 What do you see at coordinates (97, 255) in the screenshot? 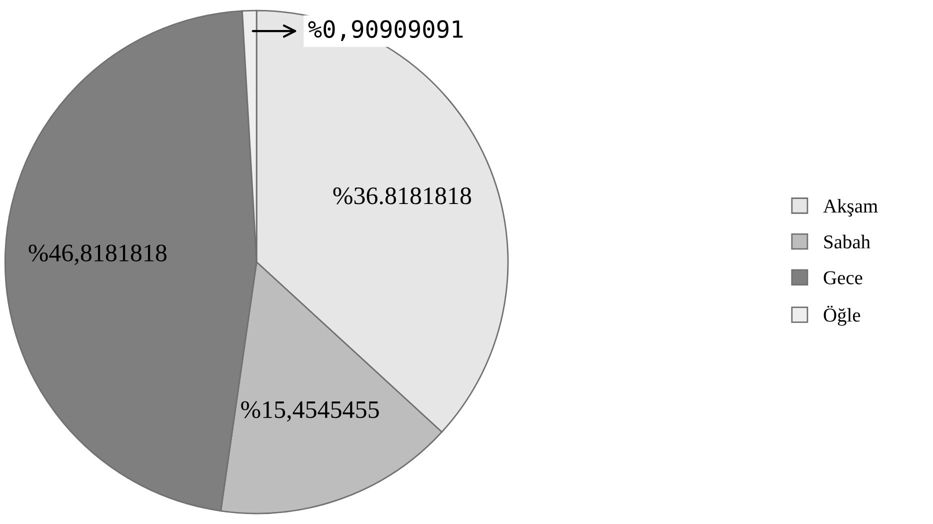
I see `data-label: %46,8181818` at bounding box center [97, 255].